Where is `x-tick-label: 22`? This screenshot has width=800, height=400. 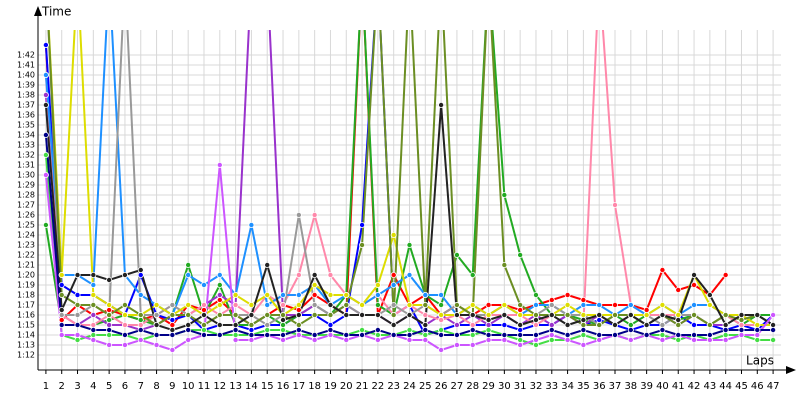
x-tick-label: 22 is located at coordinates (378, 386).